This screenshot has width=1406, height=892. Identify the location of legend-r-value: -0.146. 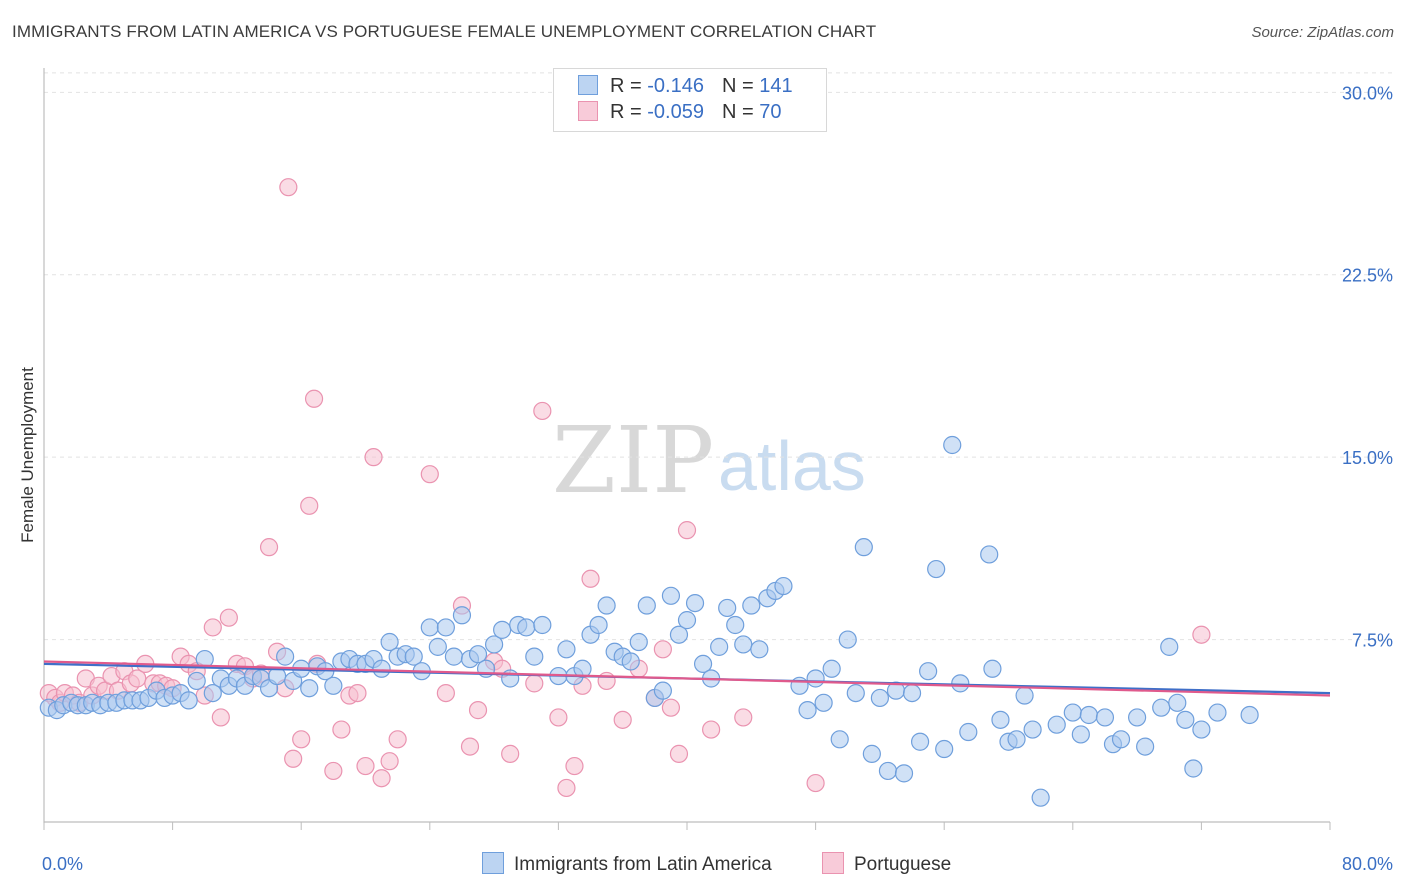
(675, 86).